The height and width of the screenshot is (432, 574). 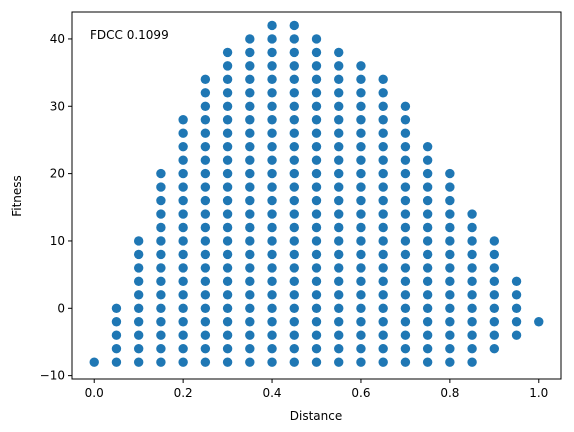 I want to click on y-axis-ticks: −10 0 10 20 30 40, so click(x=56, y=207).